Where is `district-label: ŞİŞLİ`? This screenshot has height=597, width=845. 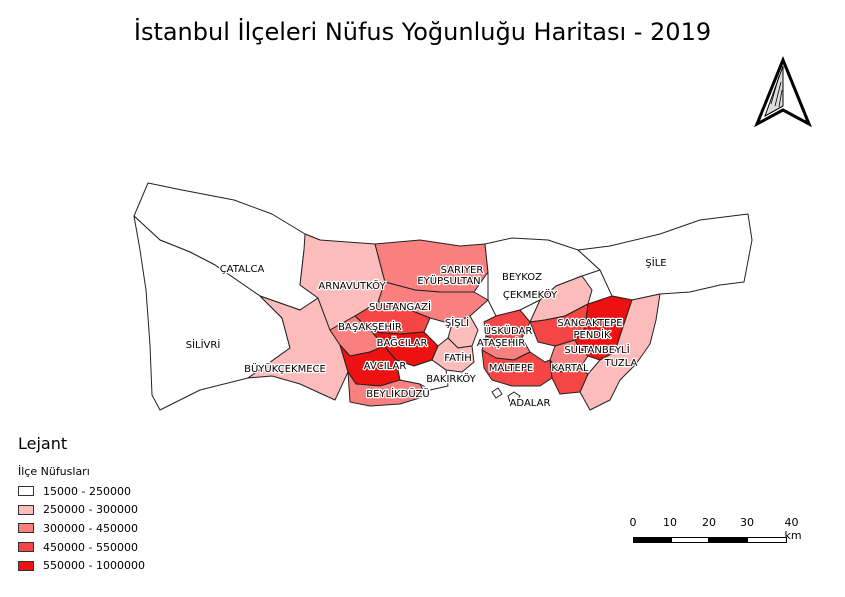
district-label: ŞİŞLİ is located at coordinates (457, 322).